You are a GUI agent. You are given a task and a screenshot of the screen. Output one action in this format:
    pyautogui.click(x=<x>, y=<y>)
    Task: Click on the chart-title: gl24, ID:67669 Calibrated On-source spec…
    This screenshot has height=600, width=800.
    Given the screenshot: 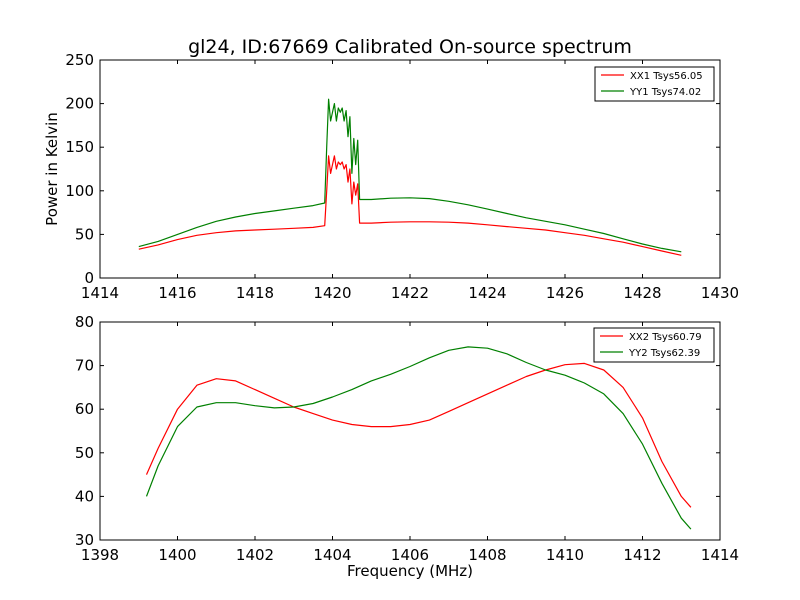 What is the action you would take?
    pyautogui.click(x=410, y=47)
    